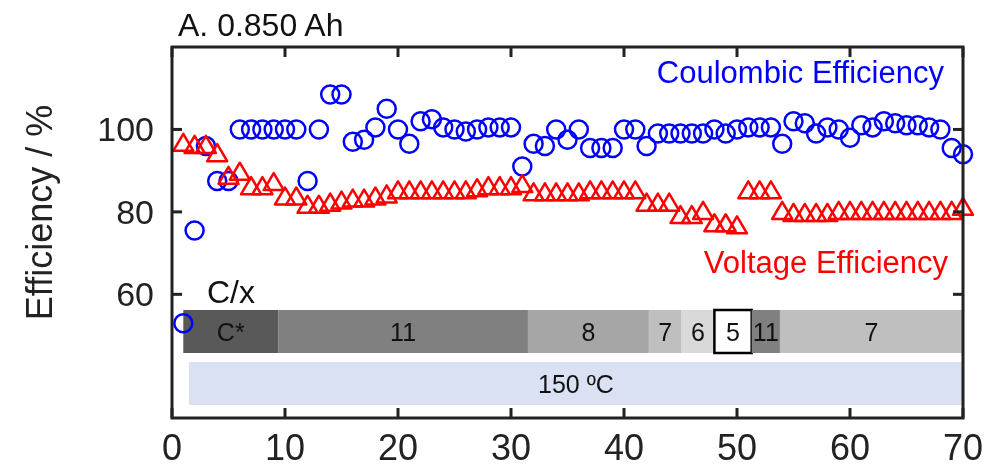 Image resolution: width=1001 pixels, height=467 pixels. Describe the element at coordinates (511, 447) in the screenshot. I see `x-tick-label: 30` at that location.